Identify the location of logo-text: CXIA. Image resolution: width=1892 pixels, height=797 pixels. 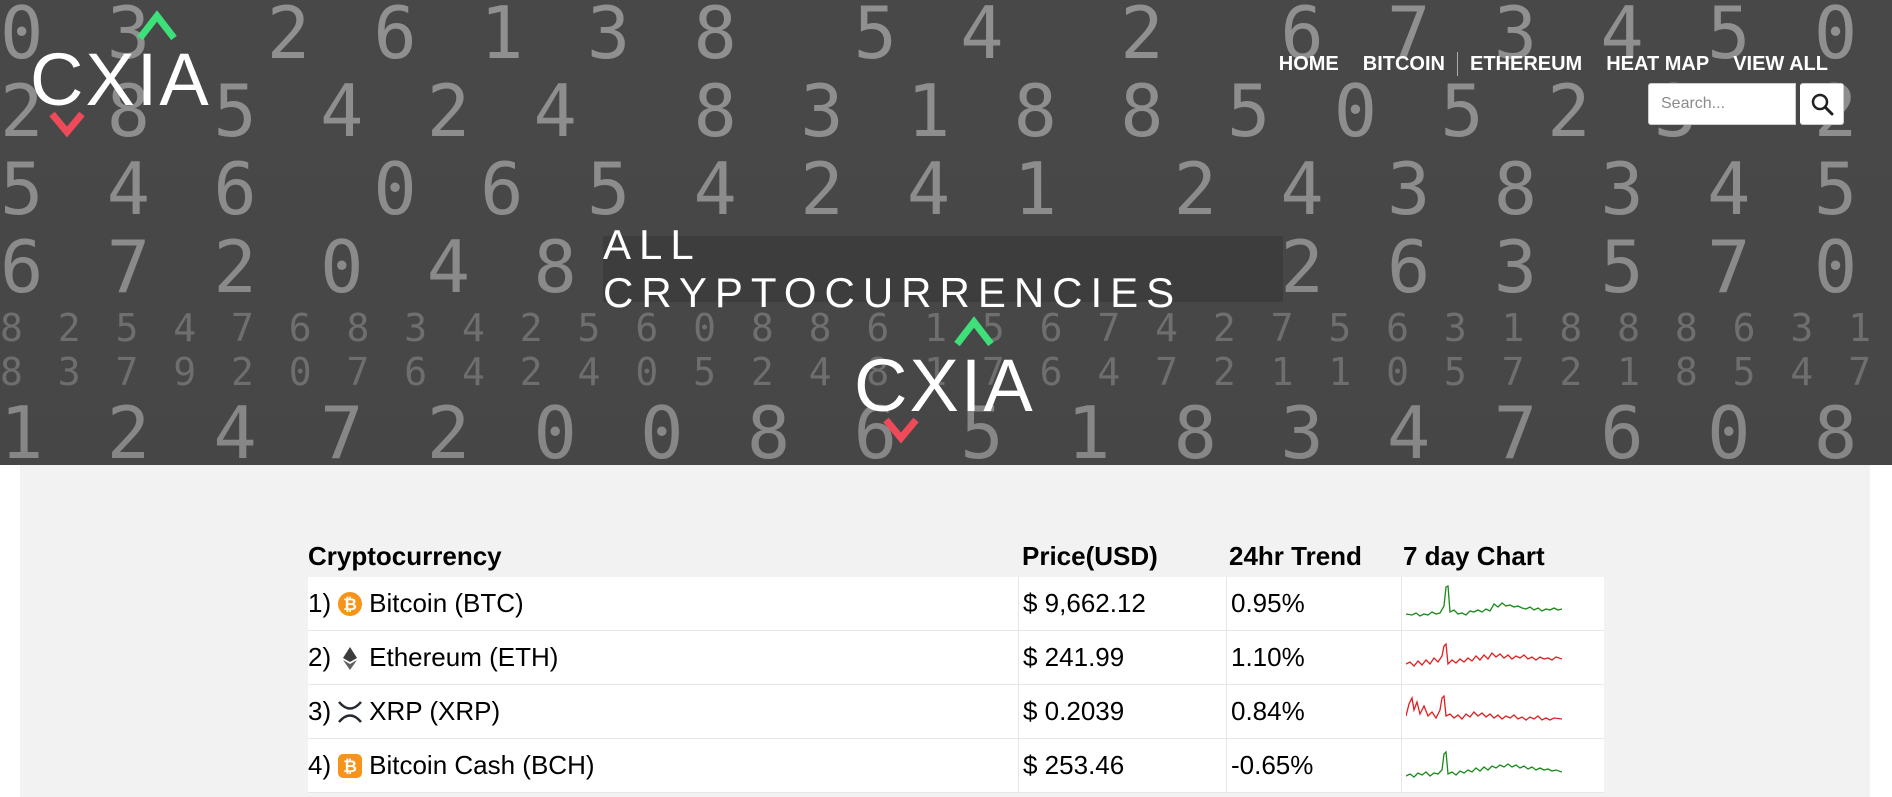
(120, 79).